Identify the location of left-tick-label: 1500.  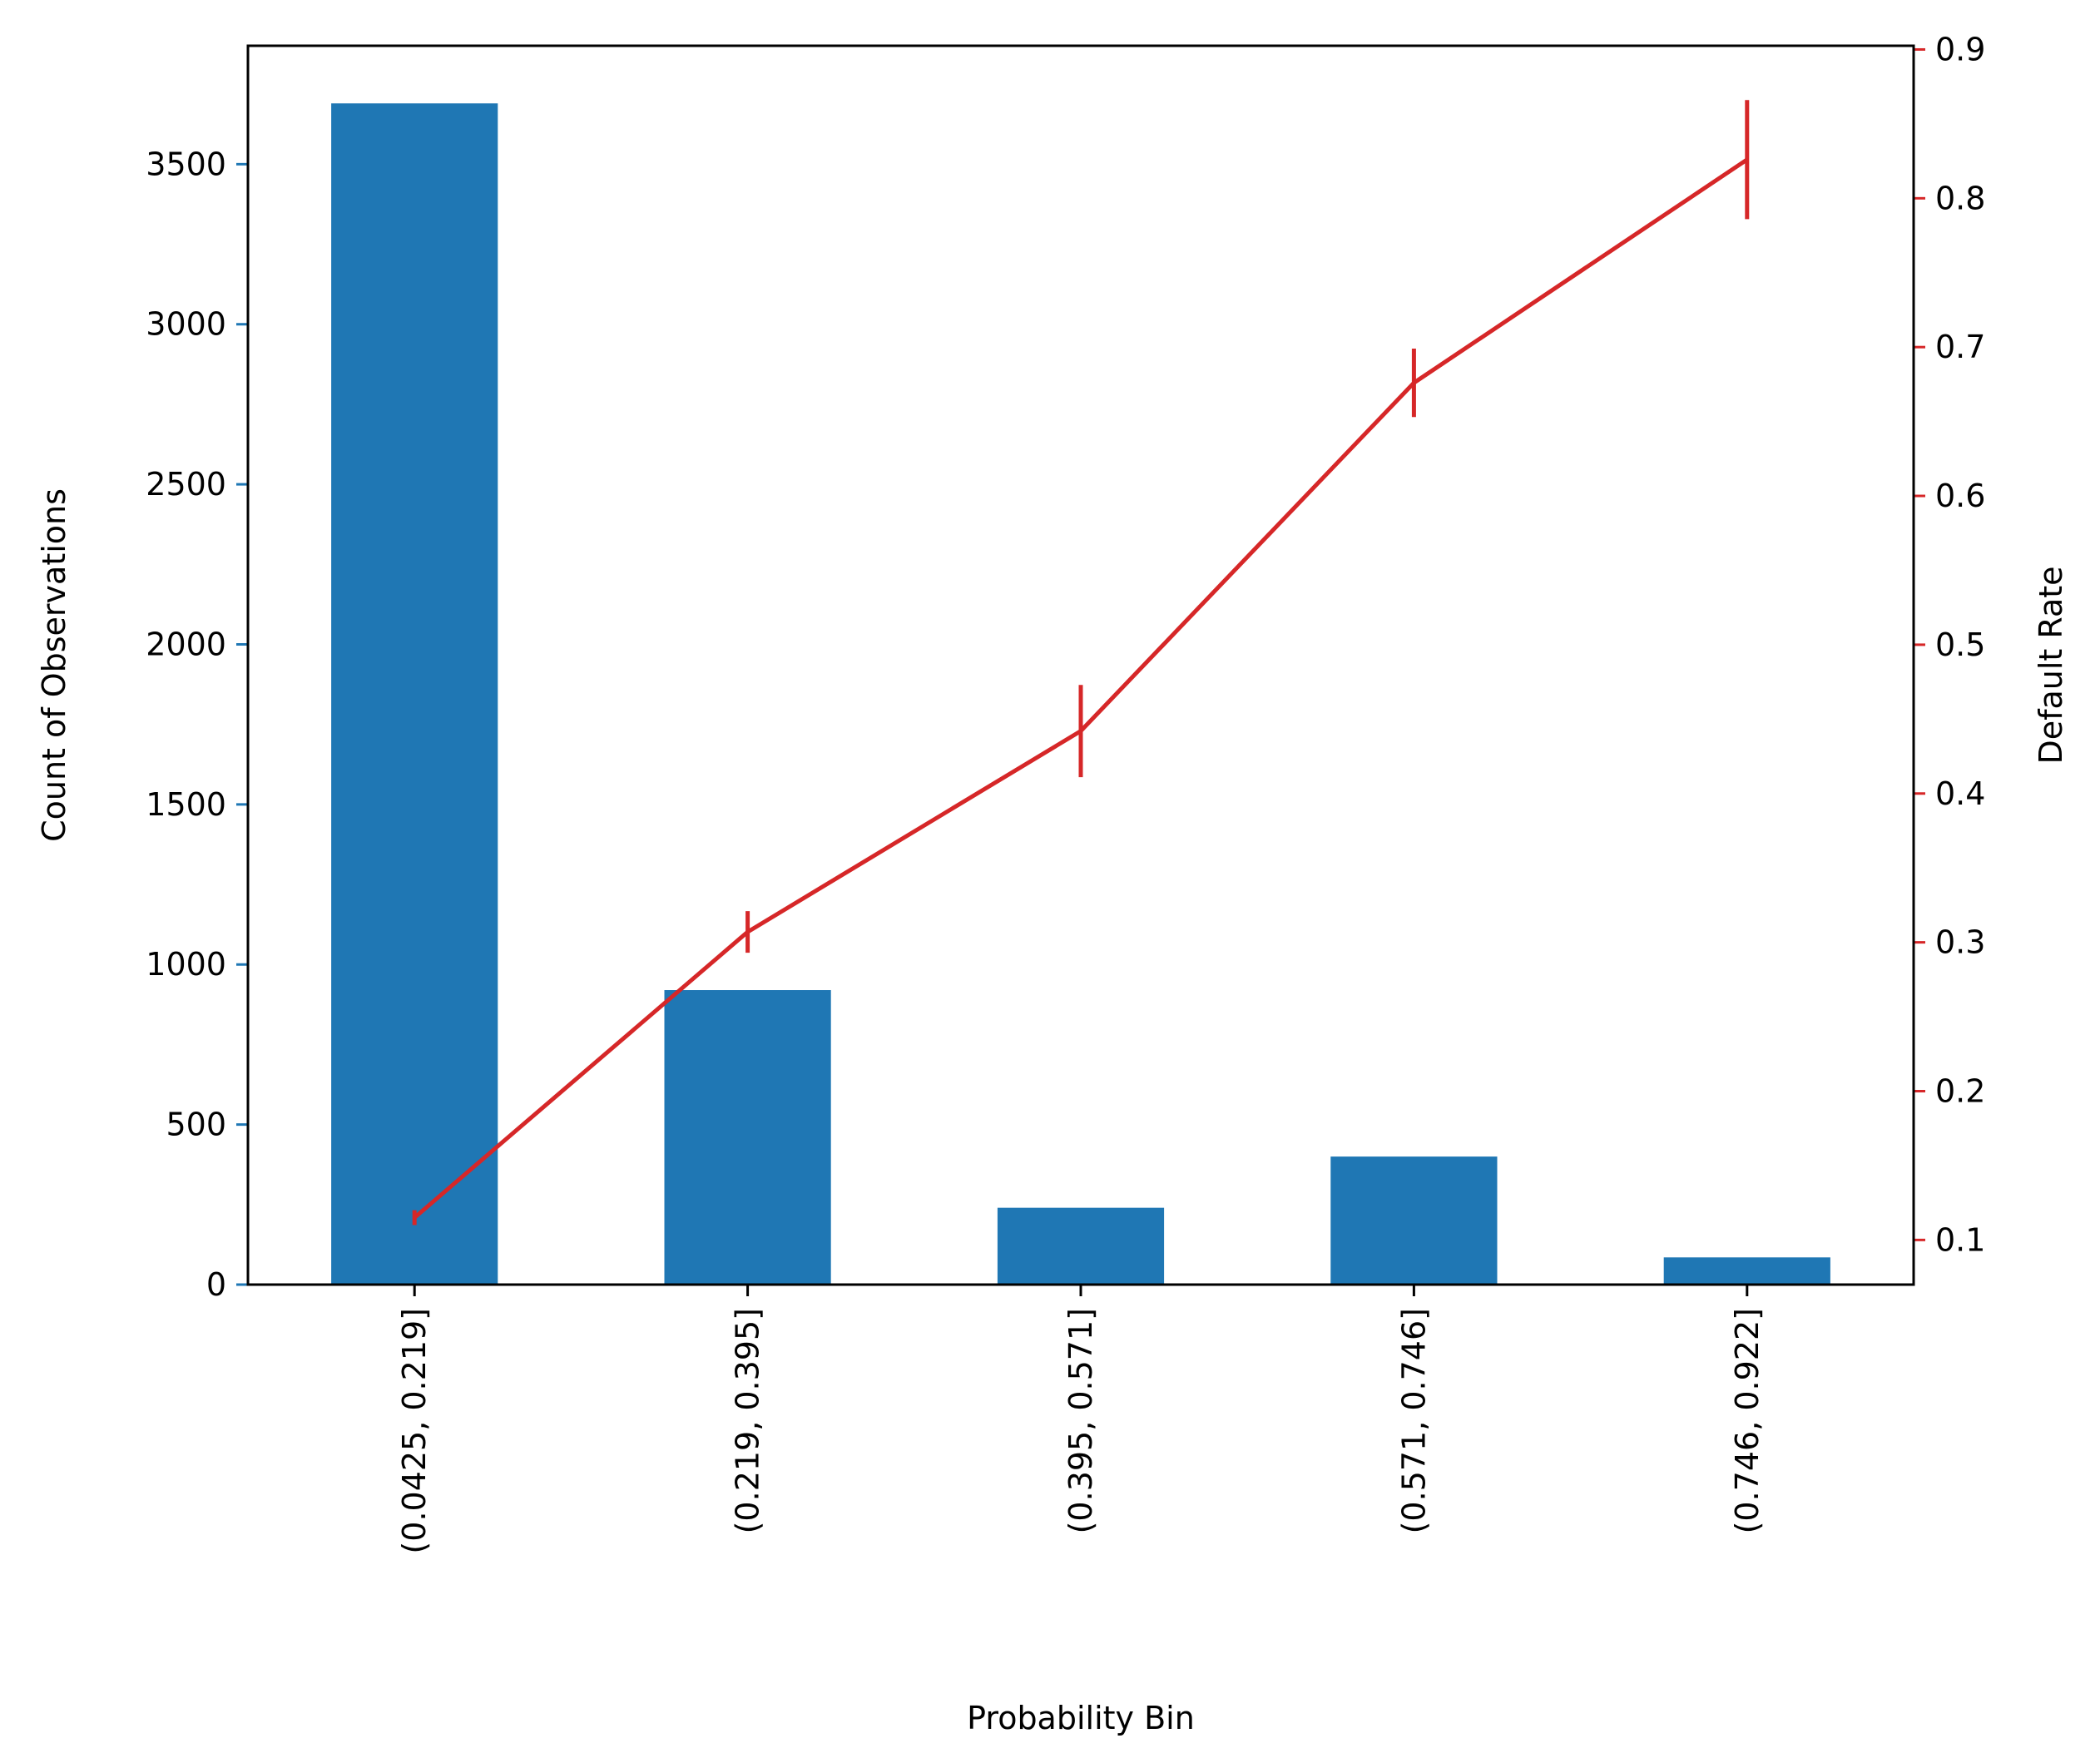
(186, 805).